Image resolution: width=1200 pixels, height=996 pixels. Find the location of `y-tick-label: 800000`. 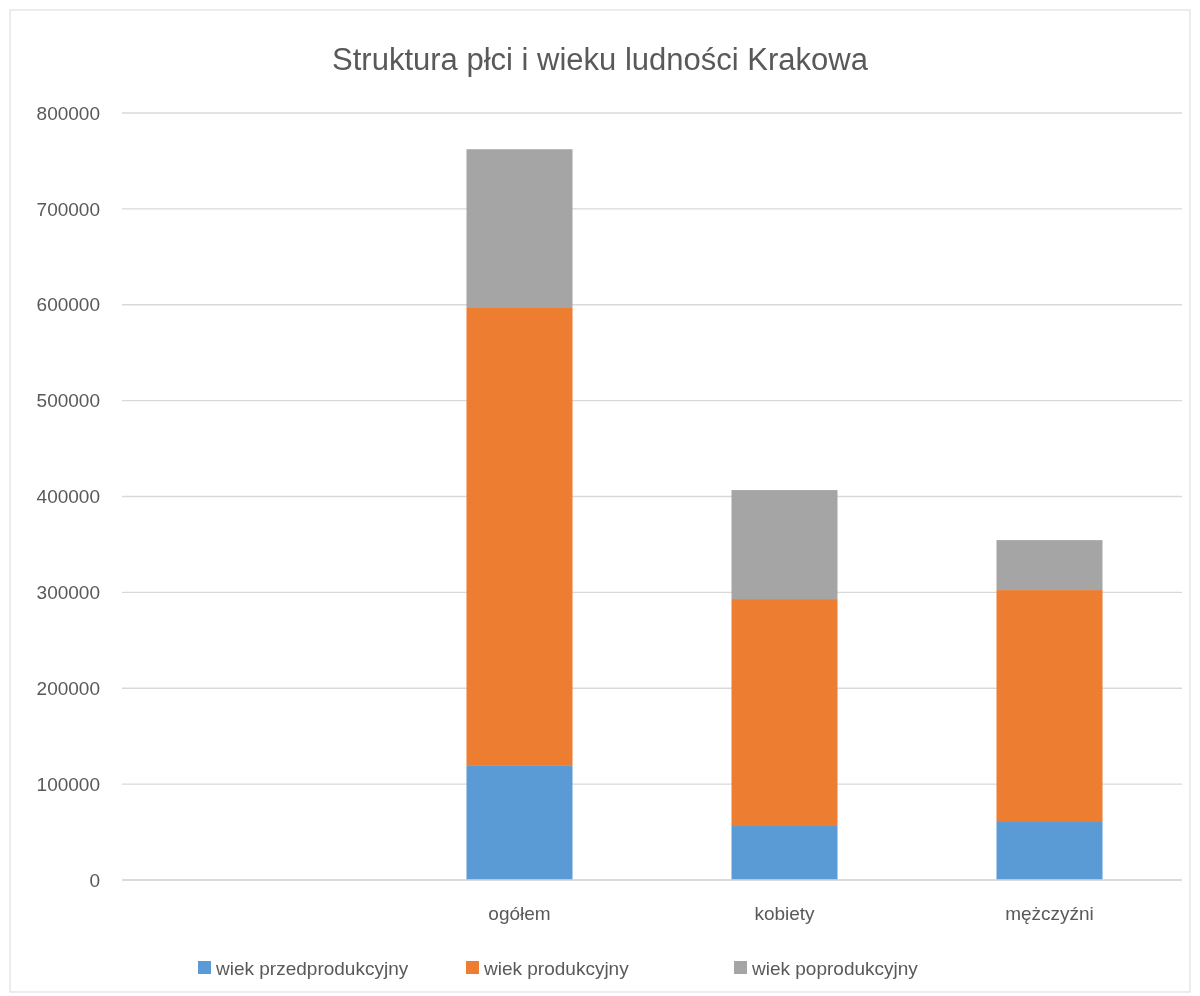

y-tick-label: 800000 is located at coordinates (68, 113).